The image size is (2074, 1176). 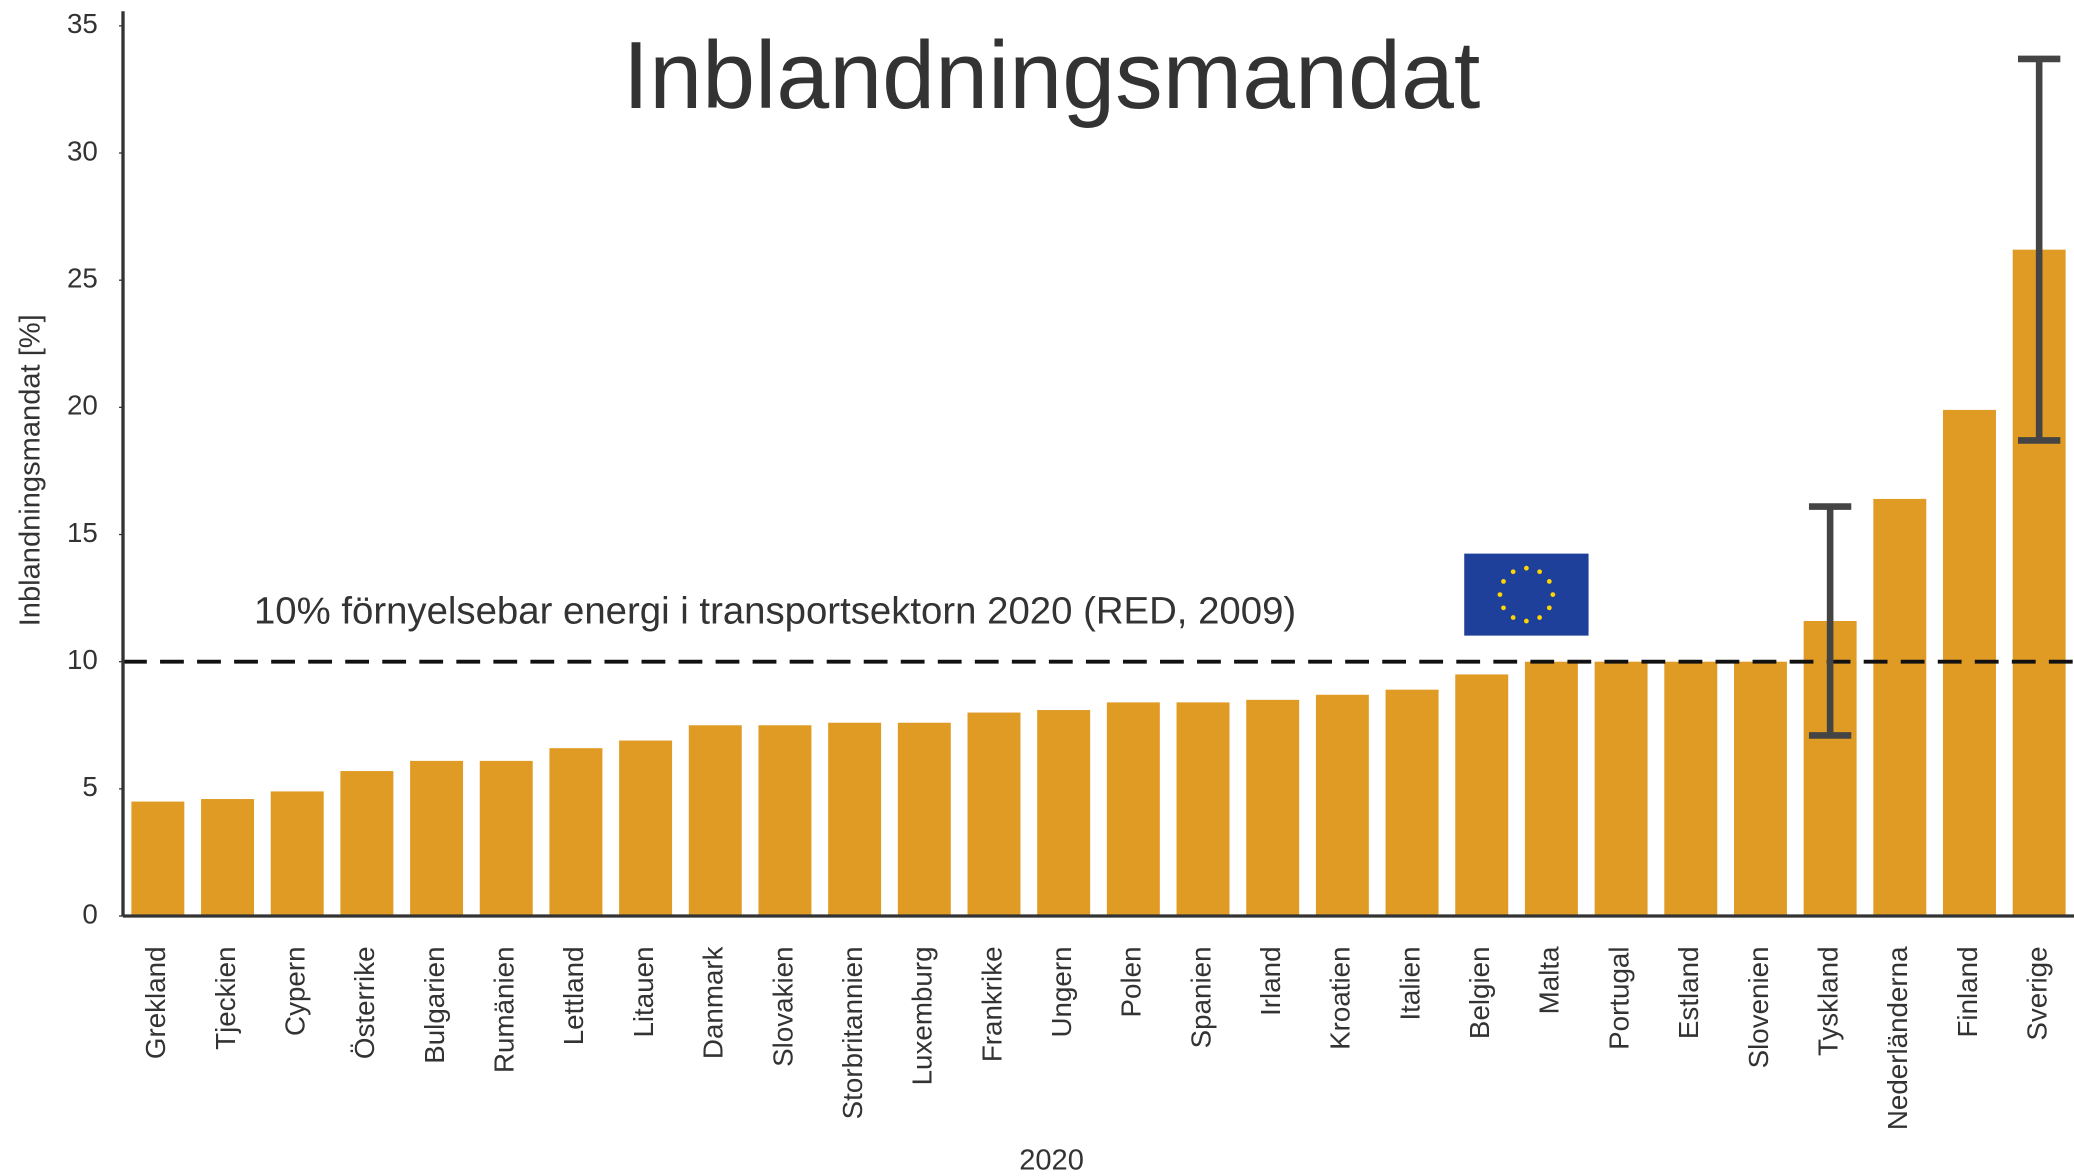 I want to click on y-tick-label: 25, so click(x=82, y=278).